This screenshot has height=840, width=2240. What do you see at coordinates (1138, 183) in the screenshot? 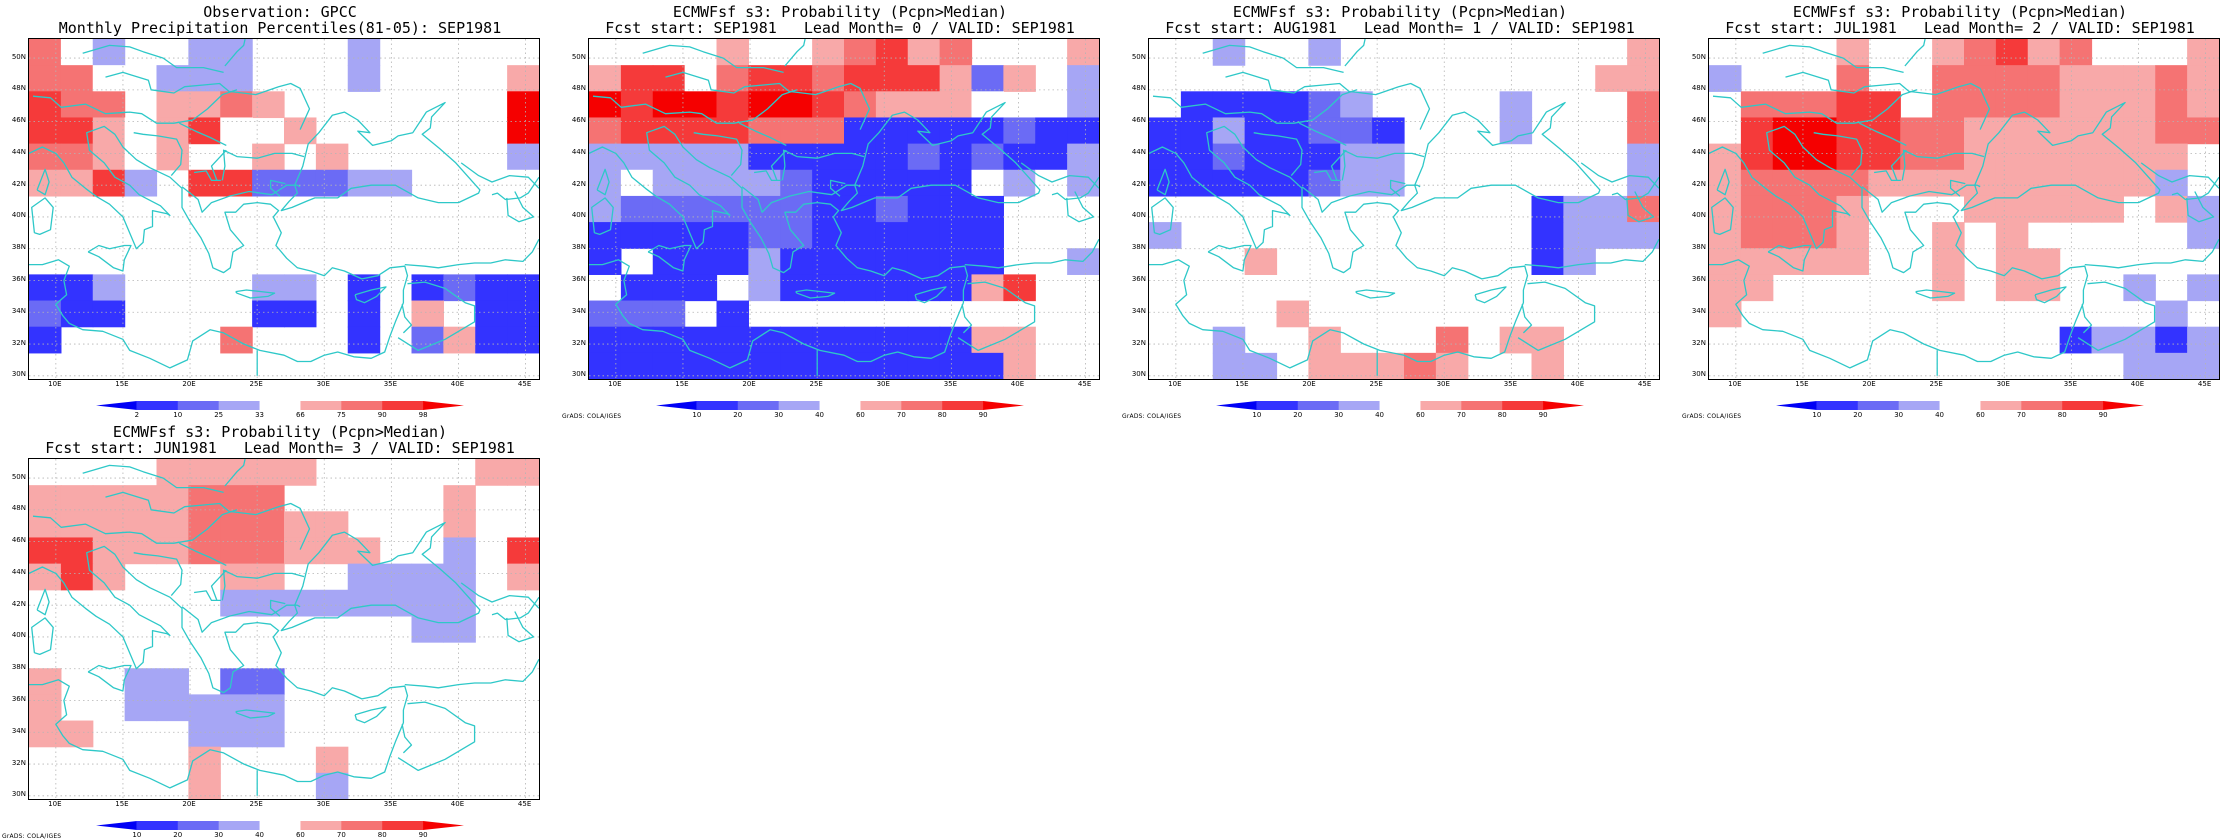
I see `latitude-tick-label: 42N` at bounding box center [1138, 183].